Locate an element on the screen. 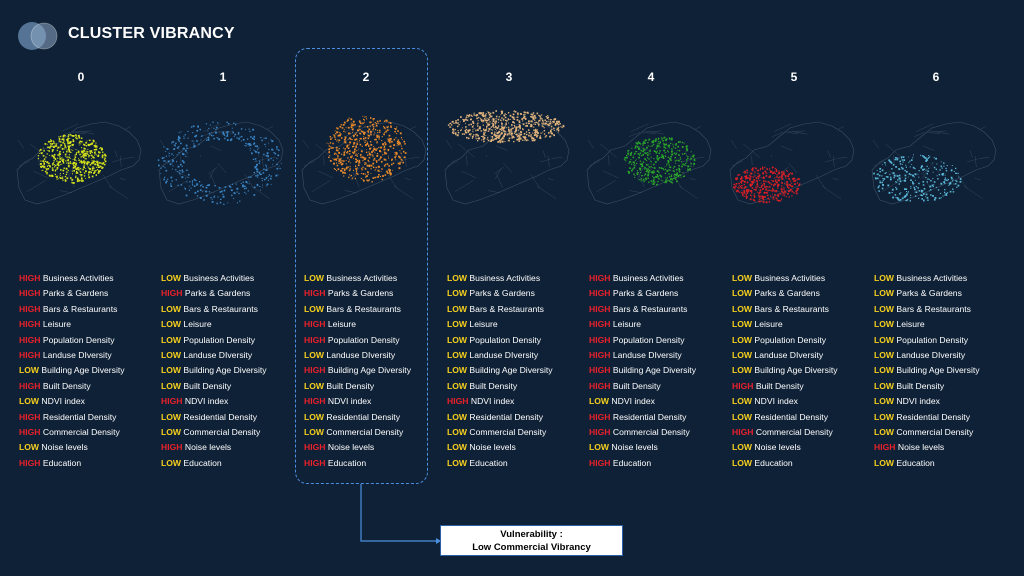 The height and width of the screenshot is (576, 1024). attribute-row: LOW Building Age Diversity is located at coordinates (785, 370).